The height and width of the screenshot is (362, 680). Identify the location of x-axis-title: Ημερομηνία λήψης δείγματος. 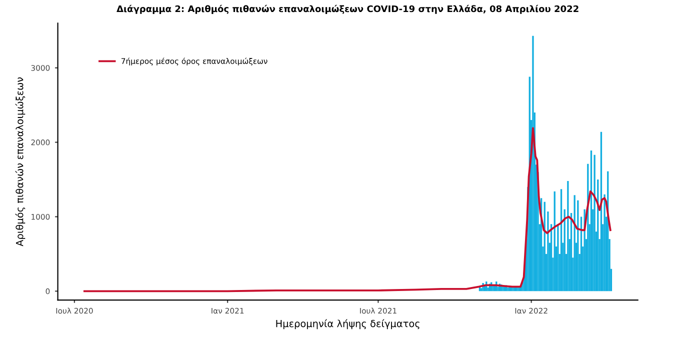
(348, 324).